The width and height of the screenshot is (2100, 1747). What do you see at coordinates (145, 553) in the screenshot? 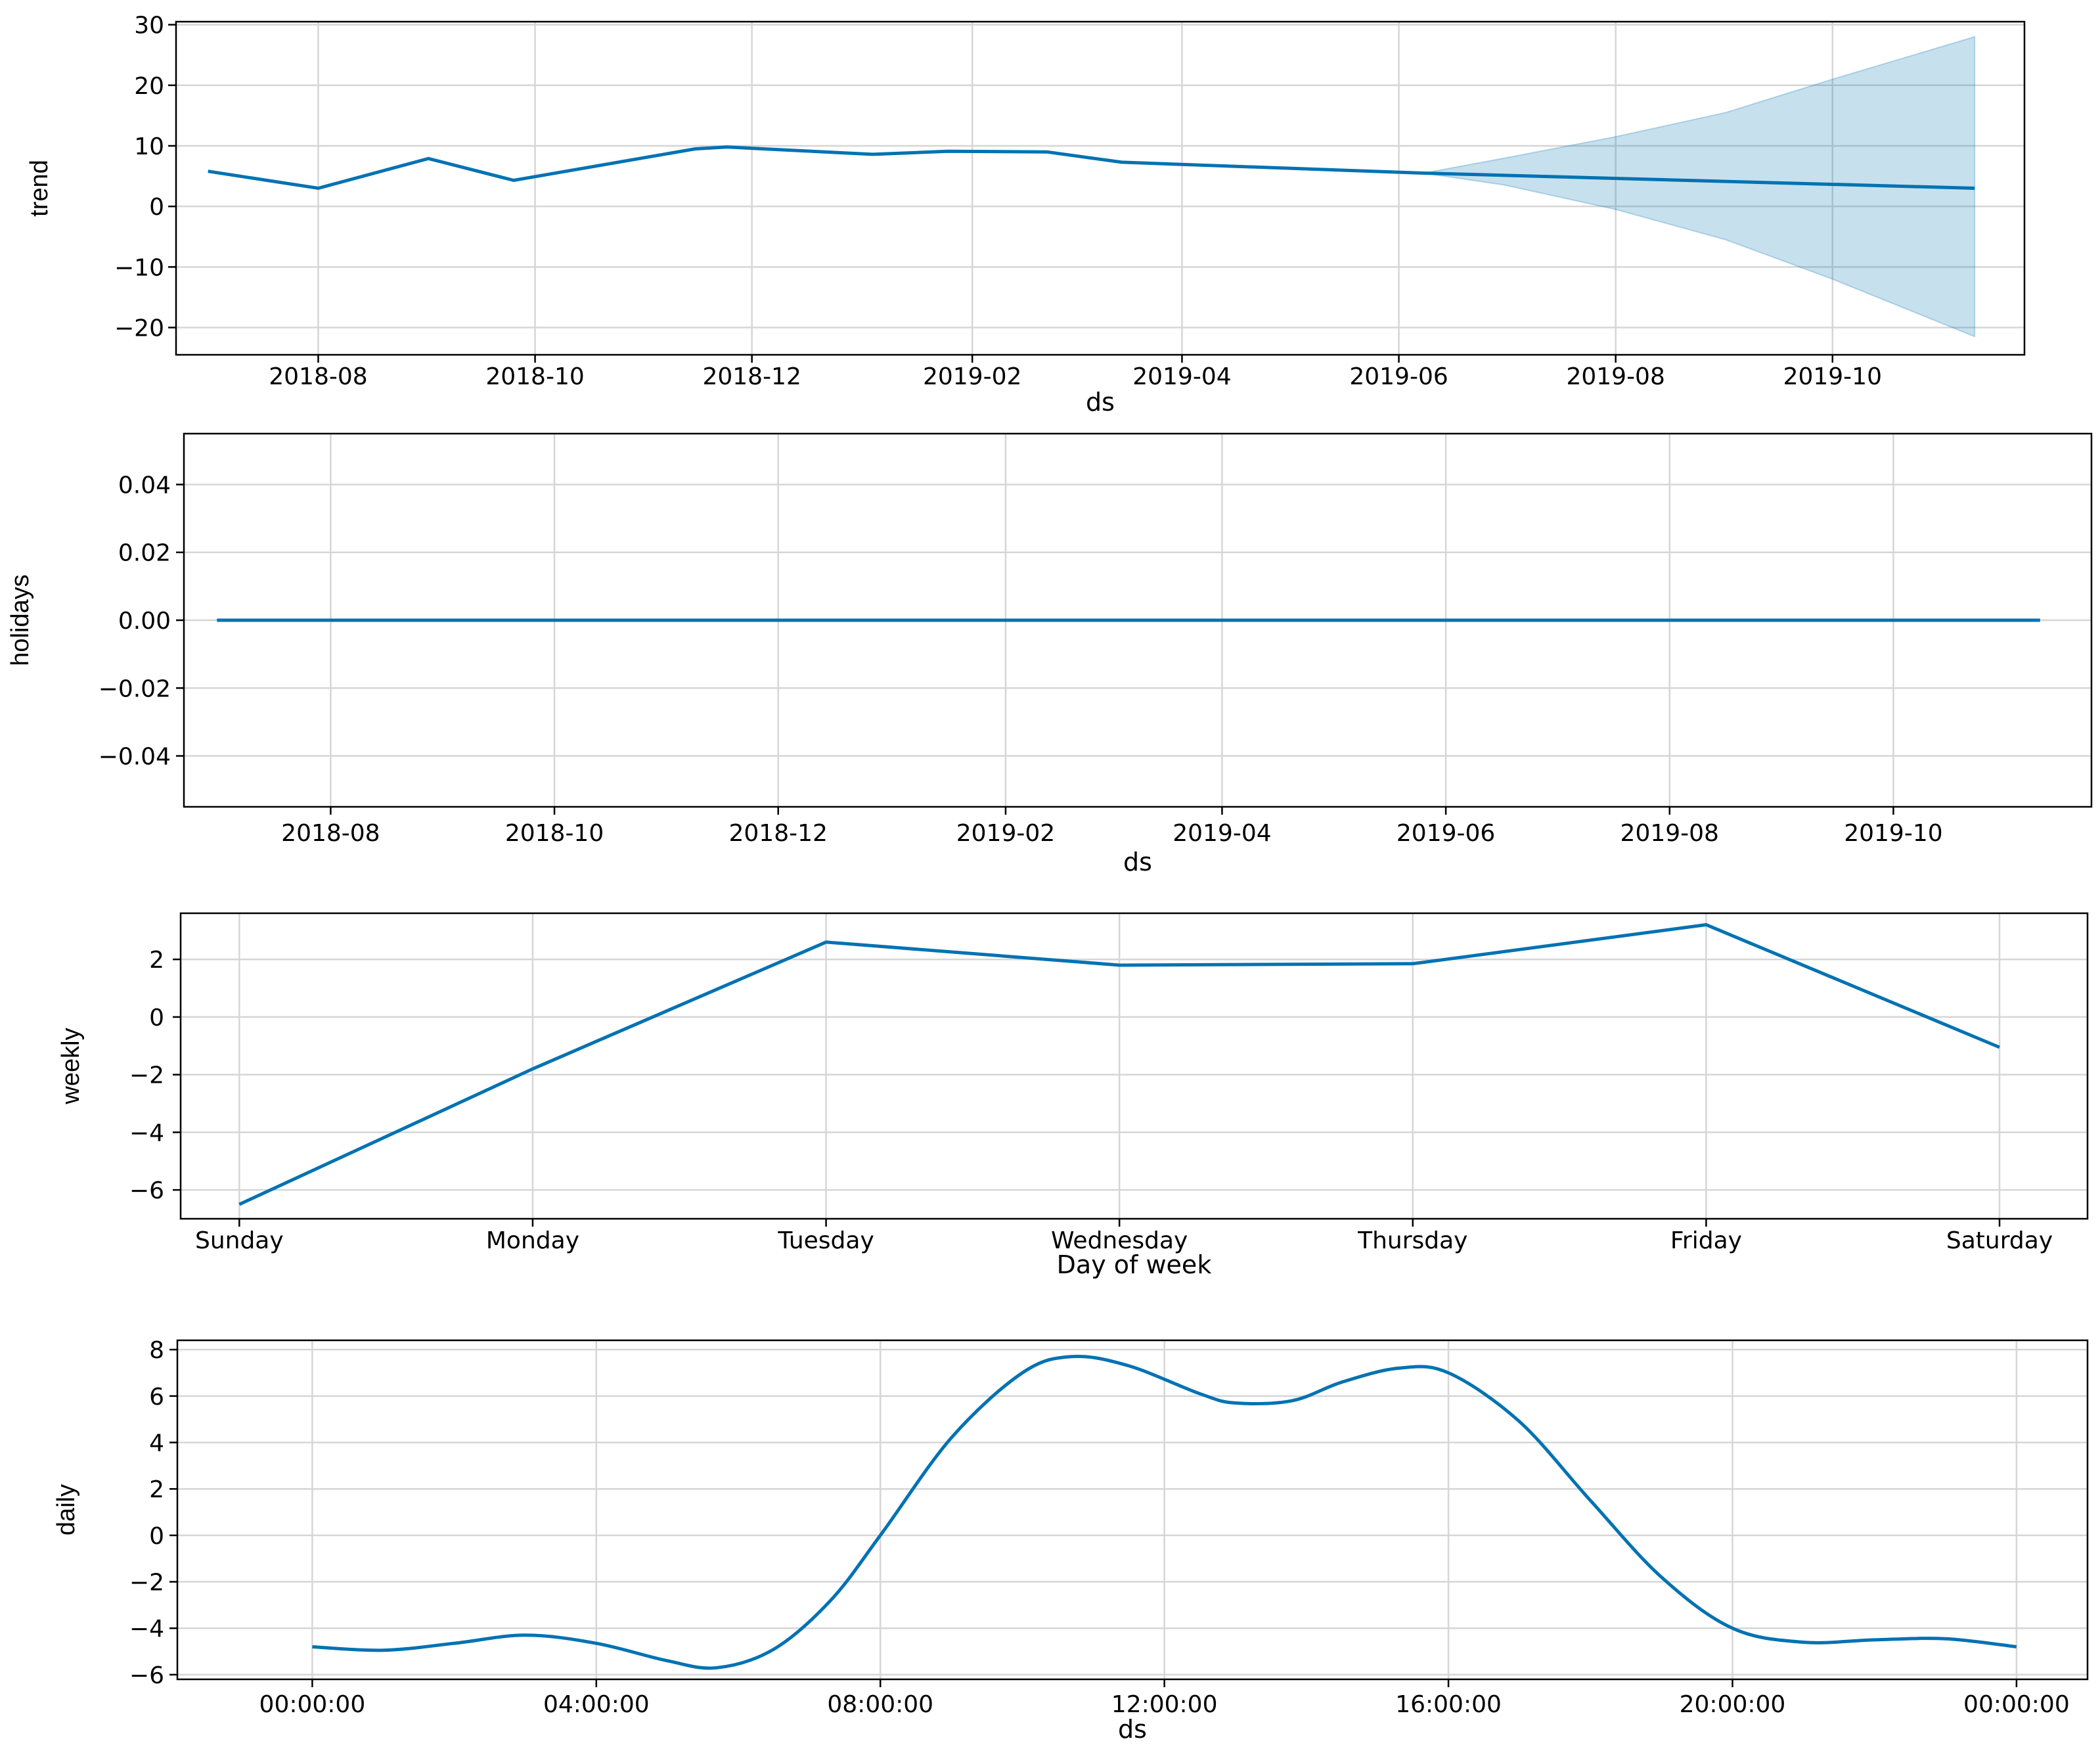
I see `holidays-y-tick-label: 0.02` at bounding box center [145, 553].